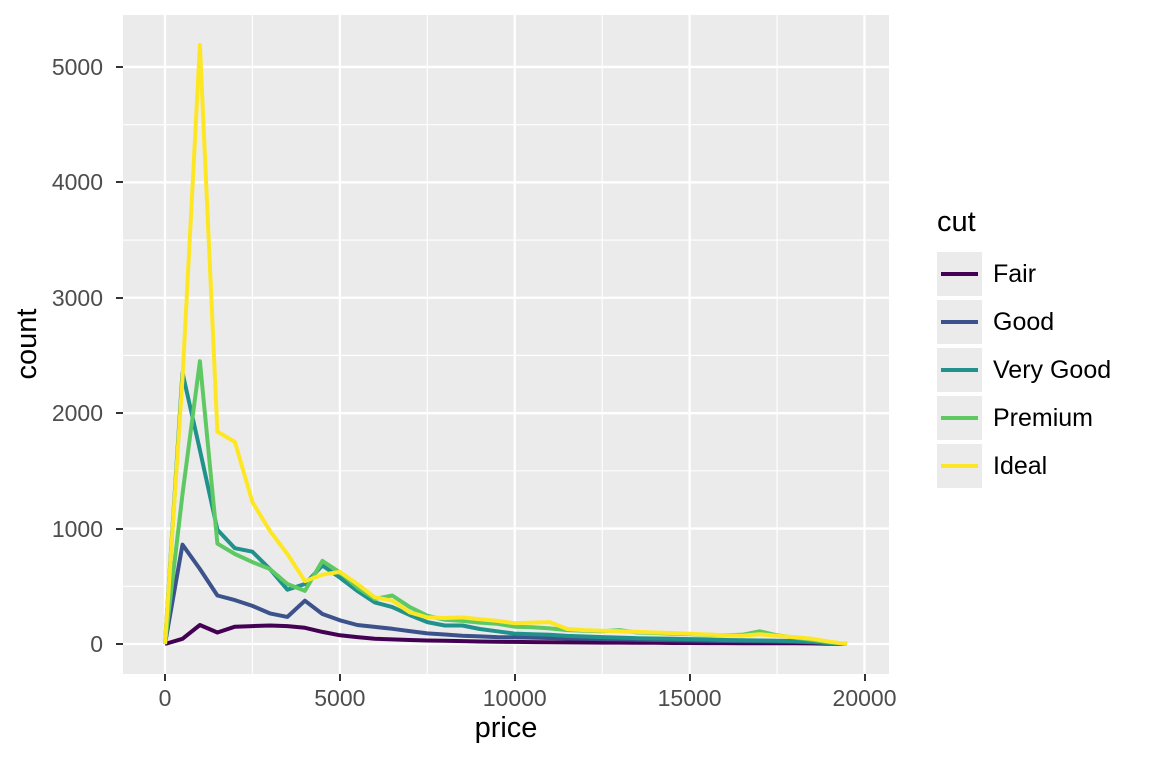 The image size is (1152, 768). I want to click on x-tick-label: 5000, so click(340, 698).